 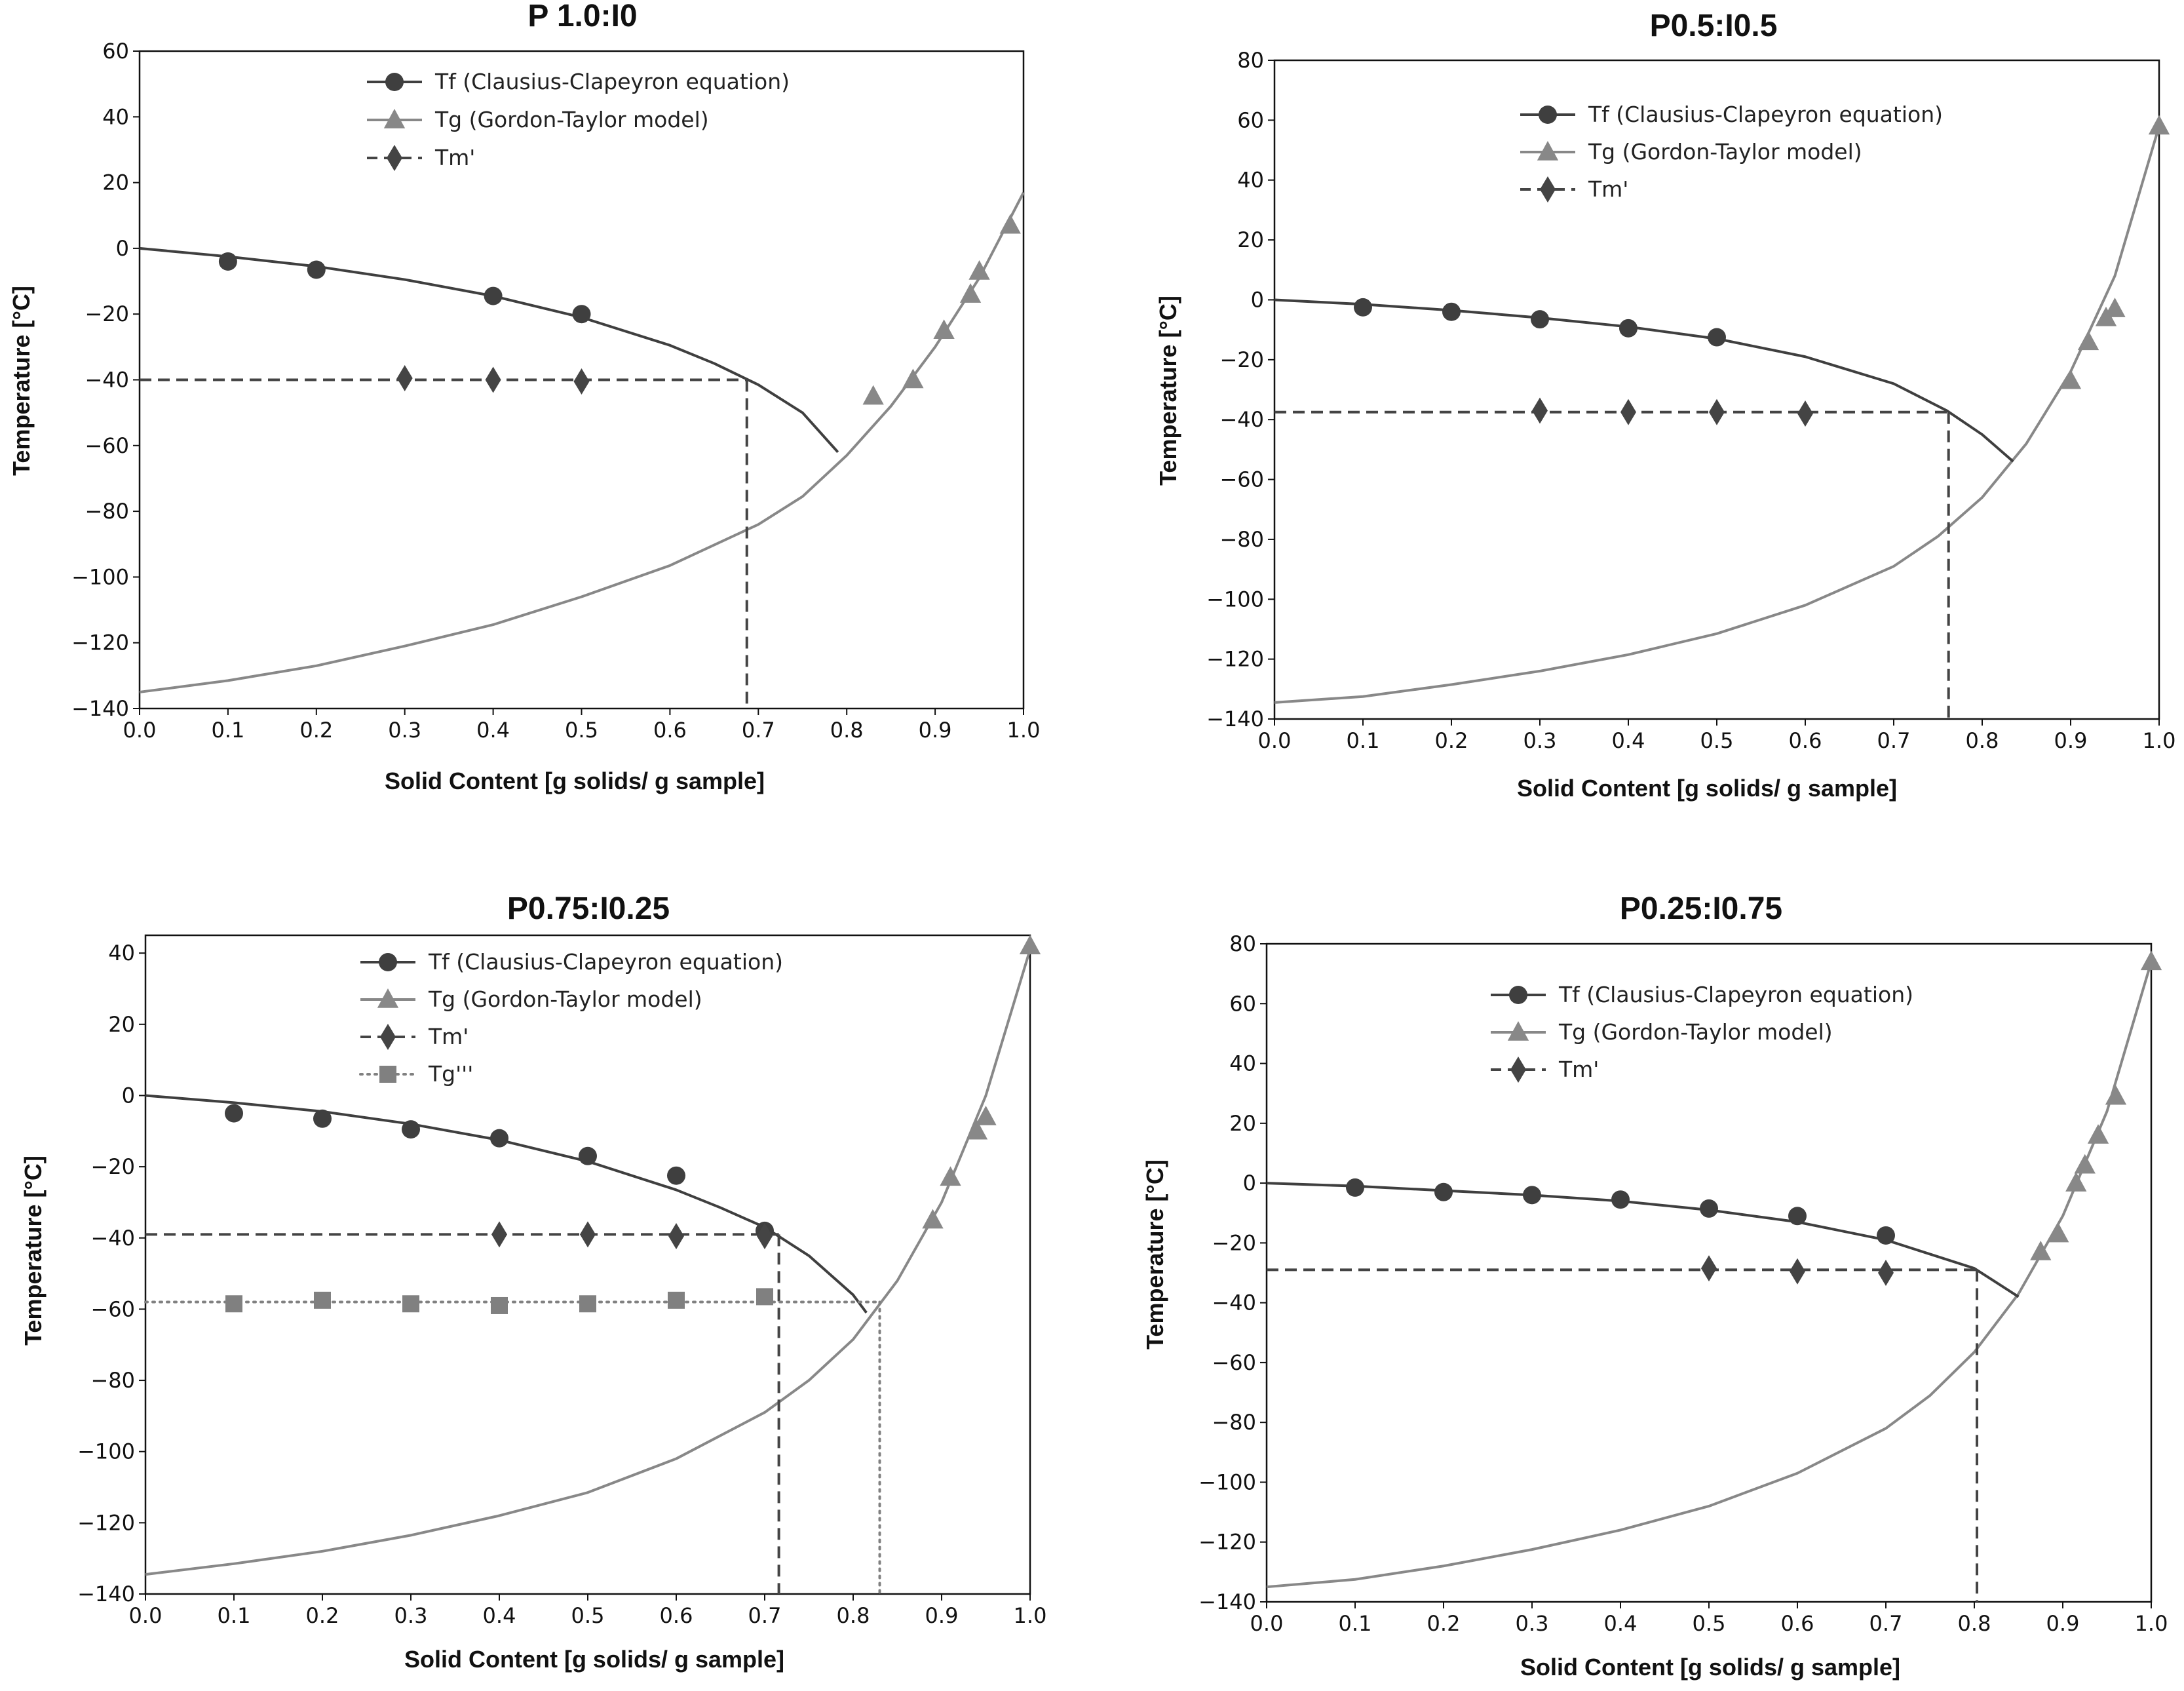 What do you see at coordinates (582, 442) in the screenshot?
I see `tg-series-line` at bounding box center [582, 442].